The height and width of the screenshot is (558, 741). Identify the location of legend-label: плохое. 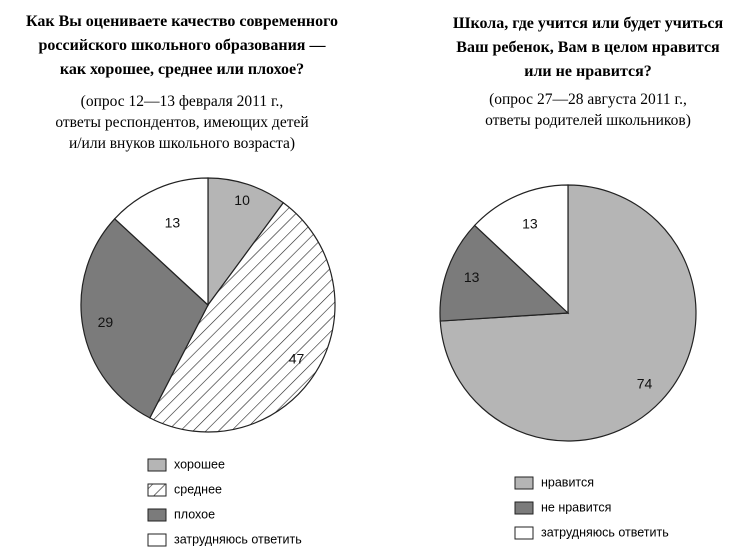
(194, 514).